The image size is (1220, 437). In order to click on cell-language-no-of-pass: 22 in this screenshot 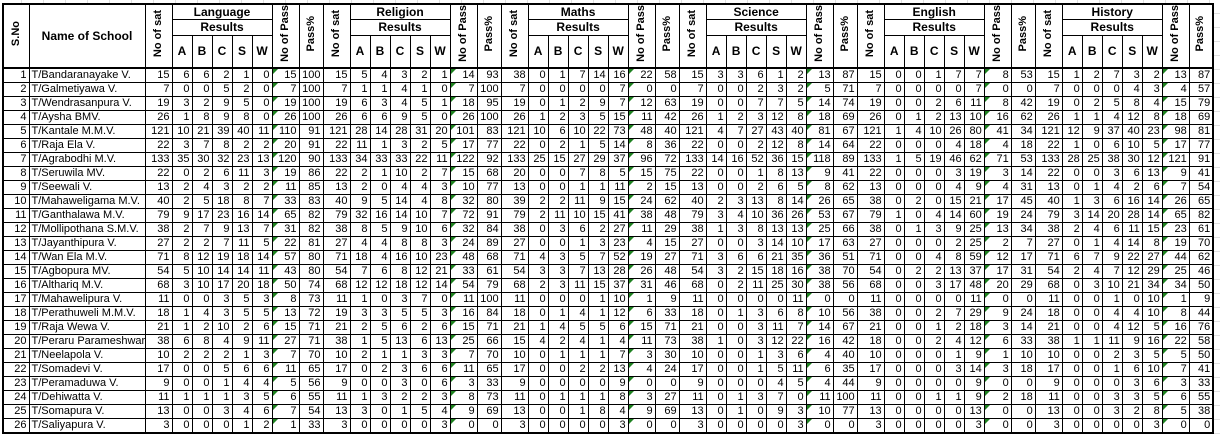, I will do `click(285, 243)`.